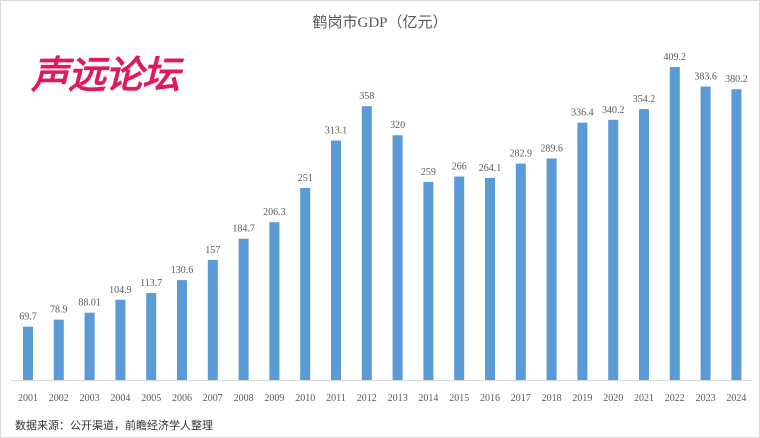 The height and width of the screenshot is (438, 760). I want to click on chart-title: 鹤岗市GDP（亿元）, so click(380, 23).